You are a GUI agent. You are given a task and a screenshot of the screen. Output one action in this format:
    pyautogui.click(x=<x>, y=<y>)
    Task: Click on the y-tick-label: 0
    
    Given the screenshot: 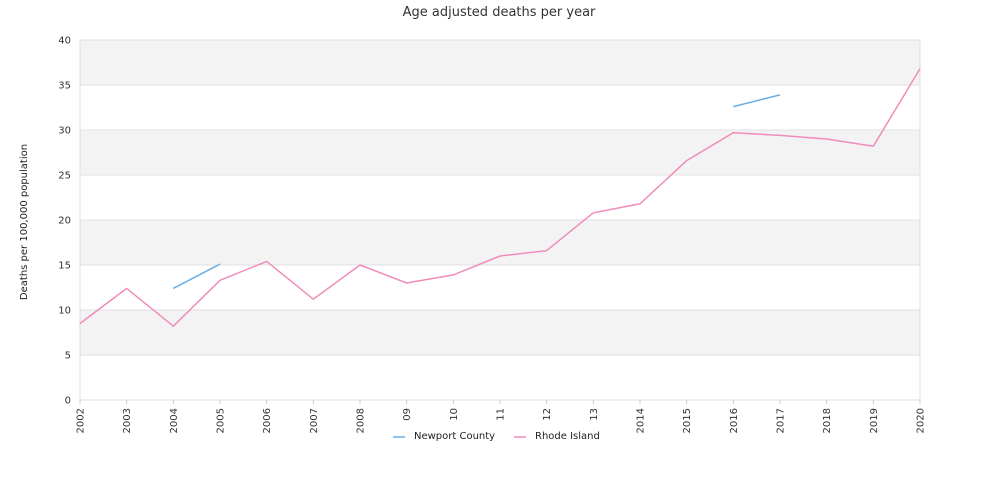 What is the action you would take?
    pyautogui.click(x=68, y=401)
    